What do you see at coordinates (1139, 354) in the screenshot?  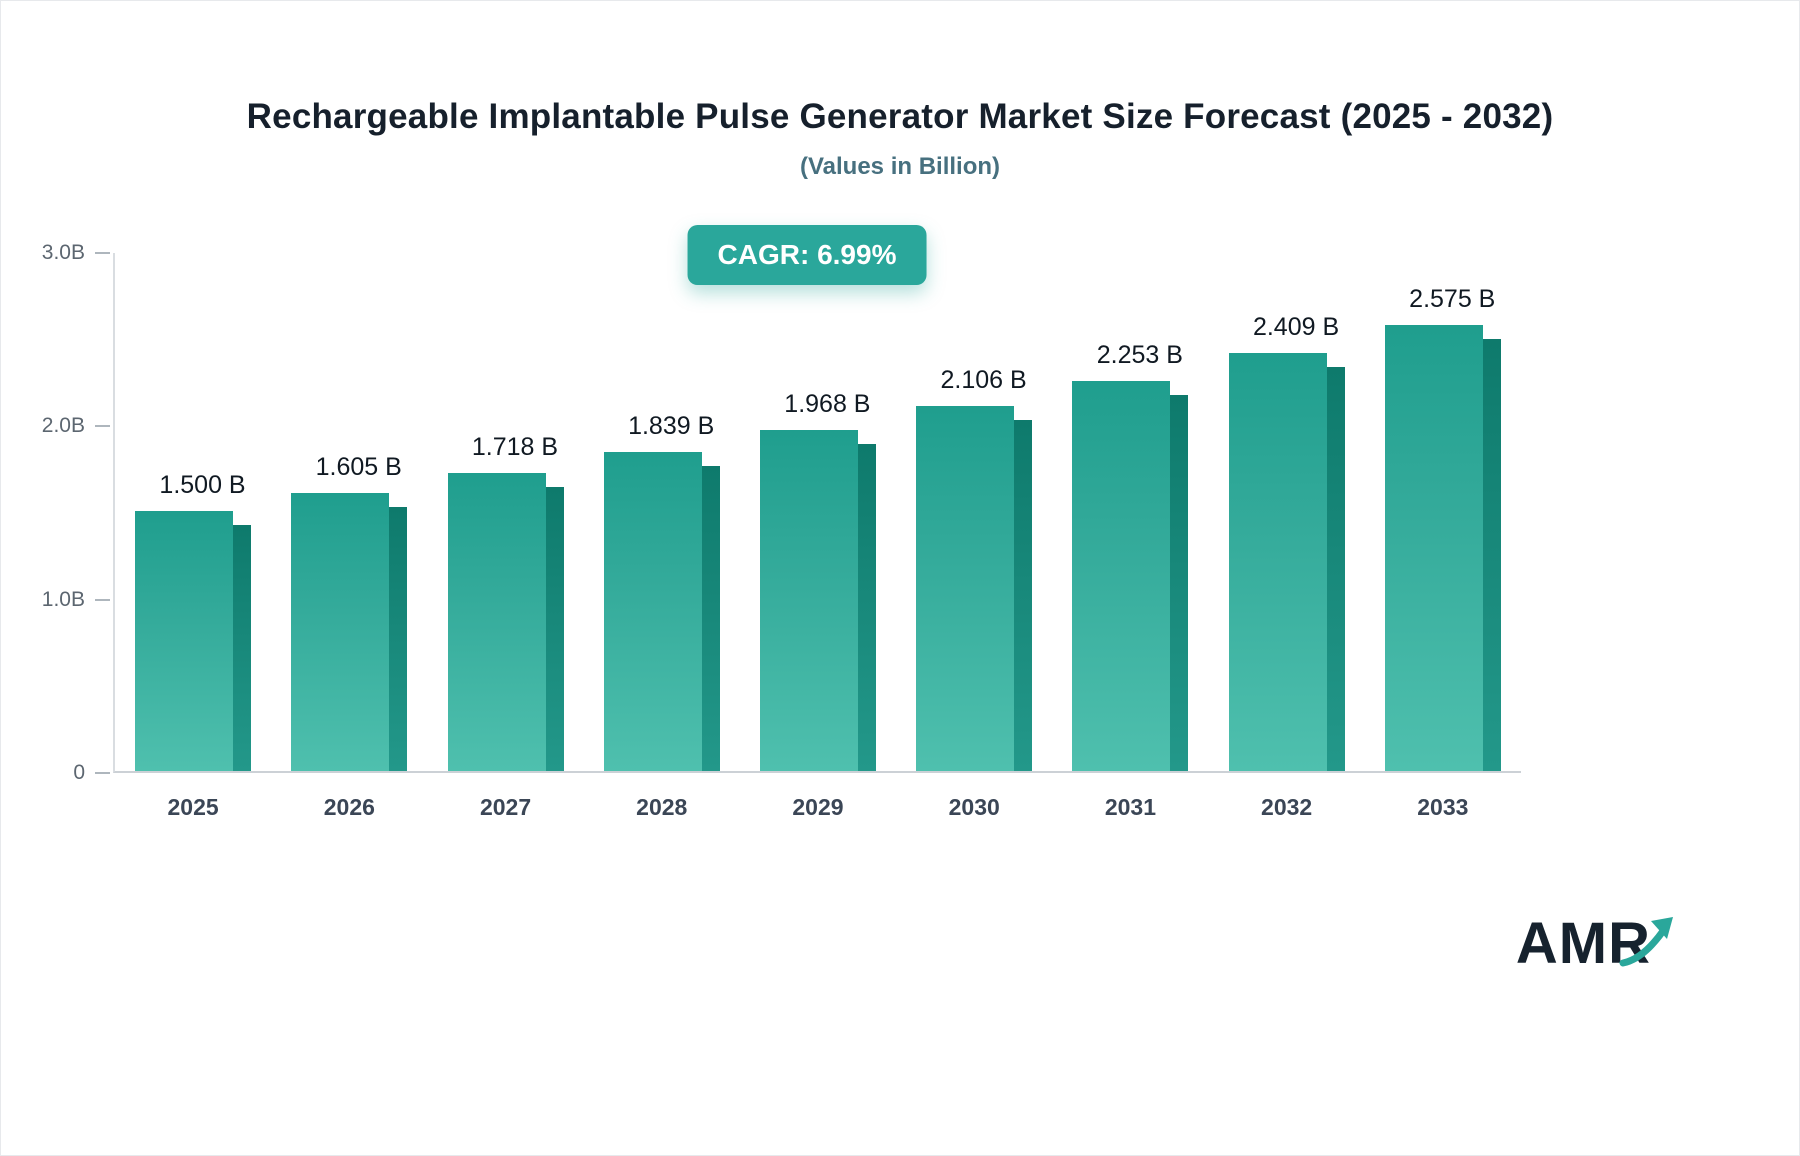 I see `bar-value-label: 2.253 B` at bounding box center [1139, 354].